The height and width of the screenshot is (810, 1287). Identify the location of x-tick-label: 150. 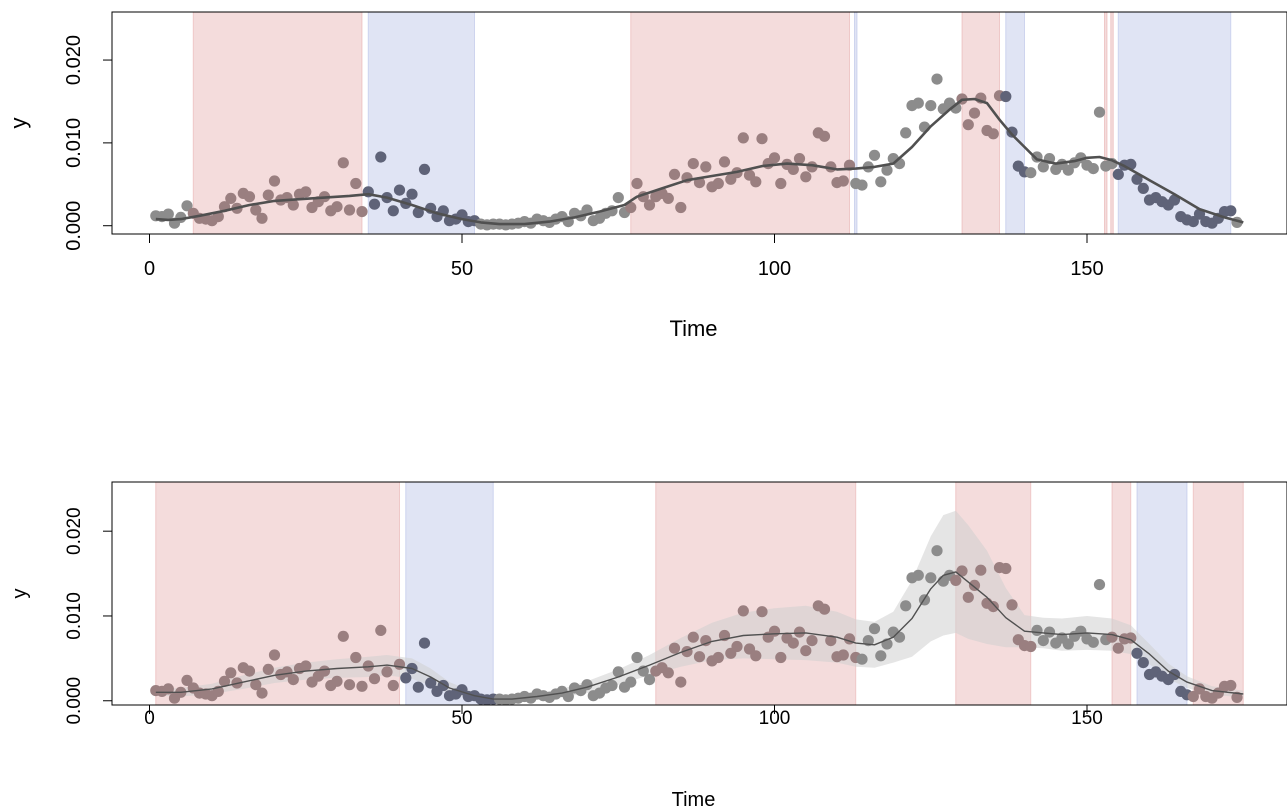
(1087, 718).